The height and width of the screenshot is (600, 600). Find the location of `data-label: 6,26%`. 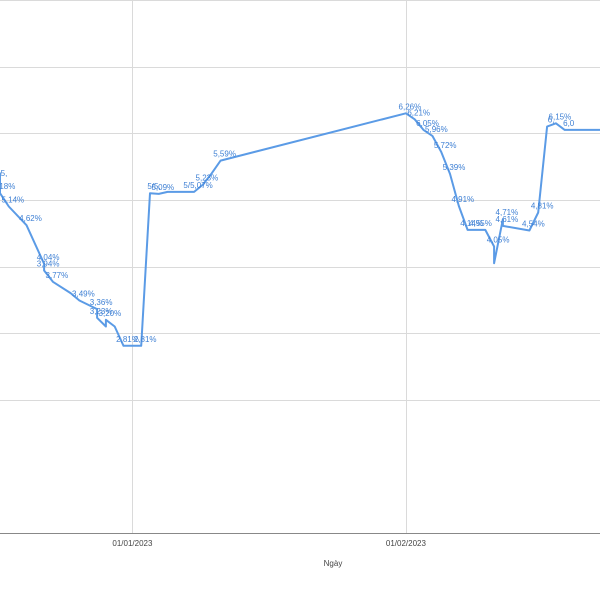

data-label: 6,26% is located at coordinates (410, 106).